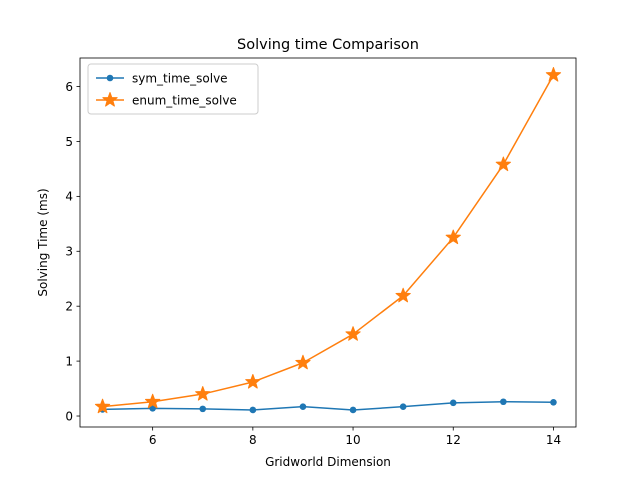 The height and width of the screenshot is (480, 640). What do you see at coordinates (184, 100) in the screenshot?
I see `legend-label-enum_time_solve: enum_time_solve` at bounding box center [184, 100].